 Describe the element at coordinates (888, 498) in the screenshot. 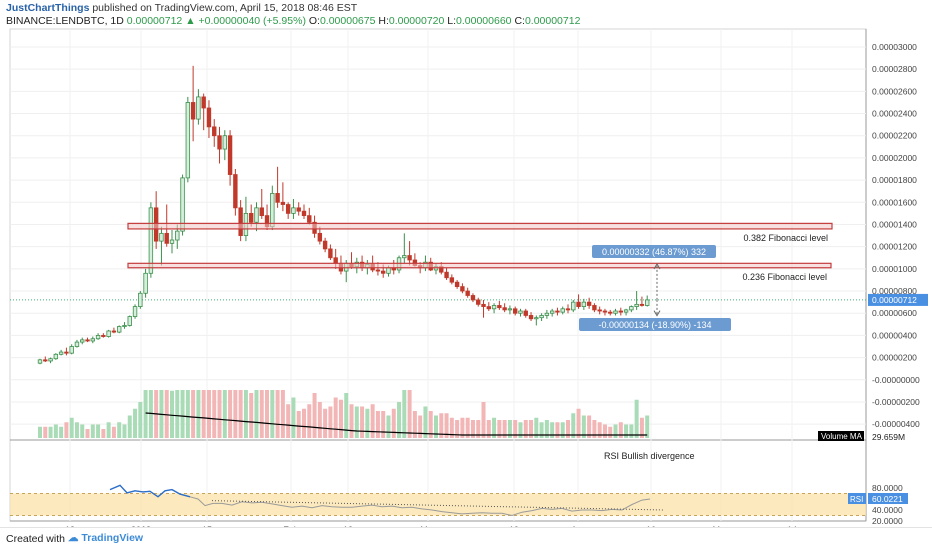

I see `rsi-value-tag` at that location.